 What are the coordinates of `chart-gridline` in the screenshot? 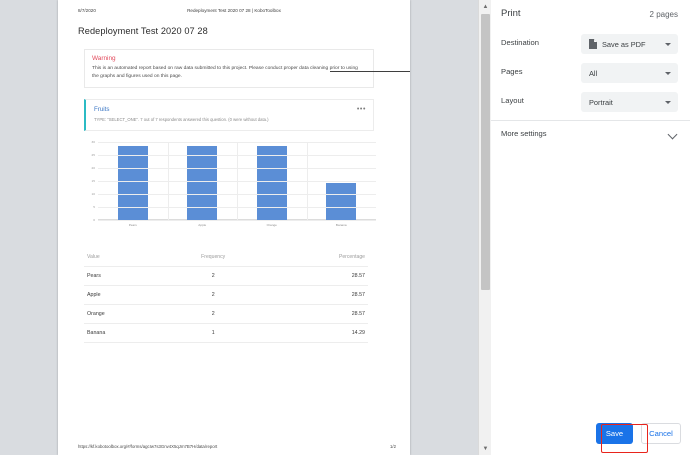 It's located at (237, 221).